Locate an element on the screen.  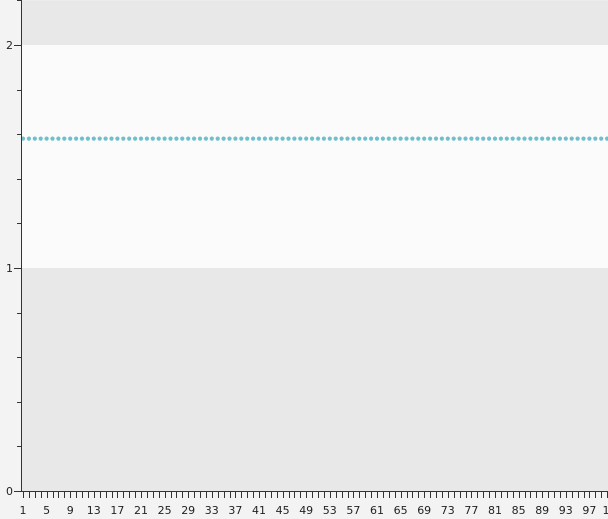
data-points is located at coordinates (314, 138).